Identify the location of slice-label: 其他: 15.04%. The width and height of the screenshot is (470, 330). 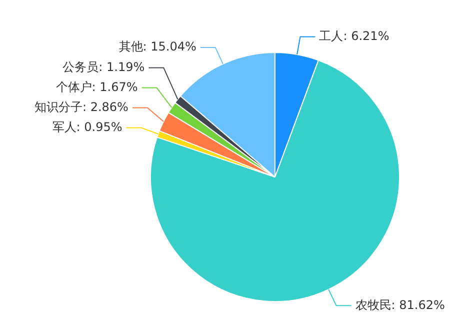
(157, 47).